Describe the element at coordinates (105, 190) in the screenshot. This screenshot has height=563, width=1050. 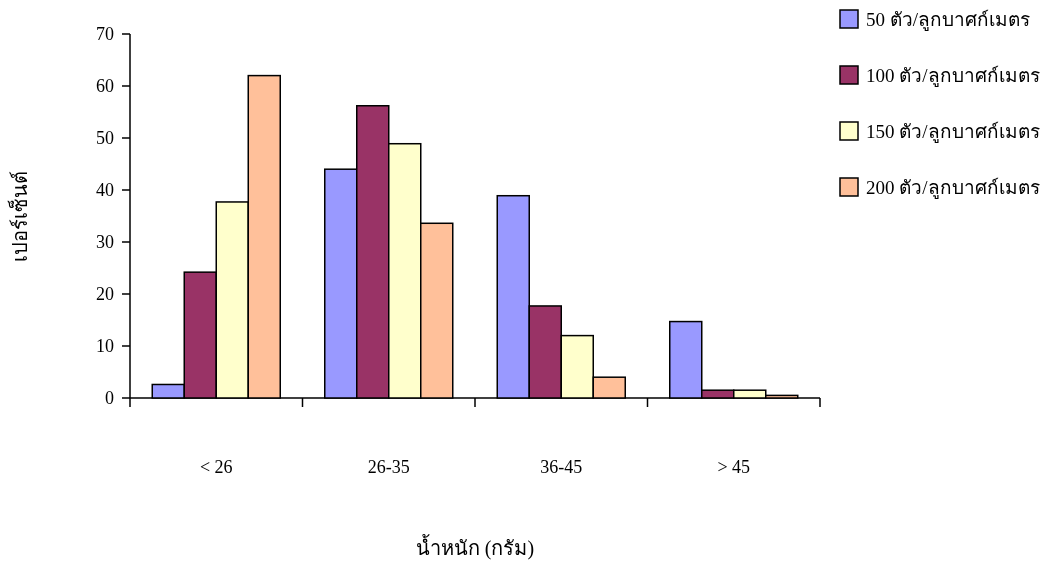
I see `y-tick-label: 40` at that location.